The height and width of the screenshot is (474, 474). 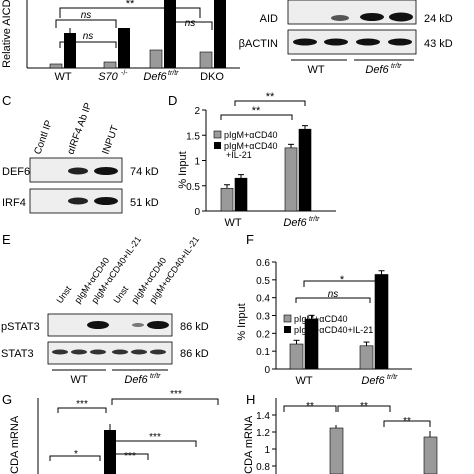 What do you see at coordinates (194, 354) in the screenshot?
I see `panel-e-kd-stat3: 86 kD` at bounding box center [194, 354].